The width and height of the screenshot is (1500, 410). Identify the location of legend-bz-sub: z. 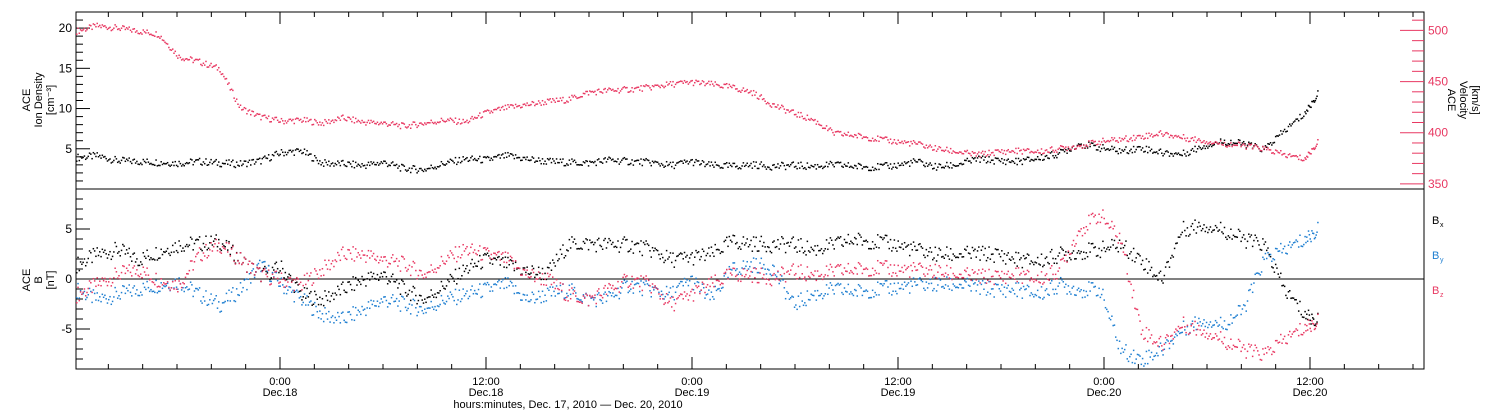
(1442, 295).